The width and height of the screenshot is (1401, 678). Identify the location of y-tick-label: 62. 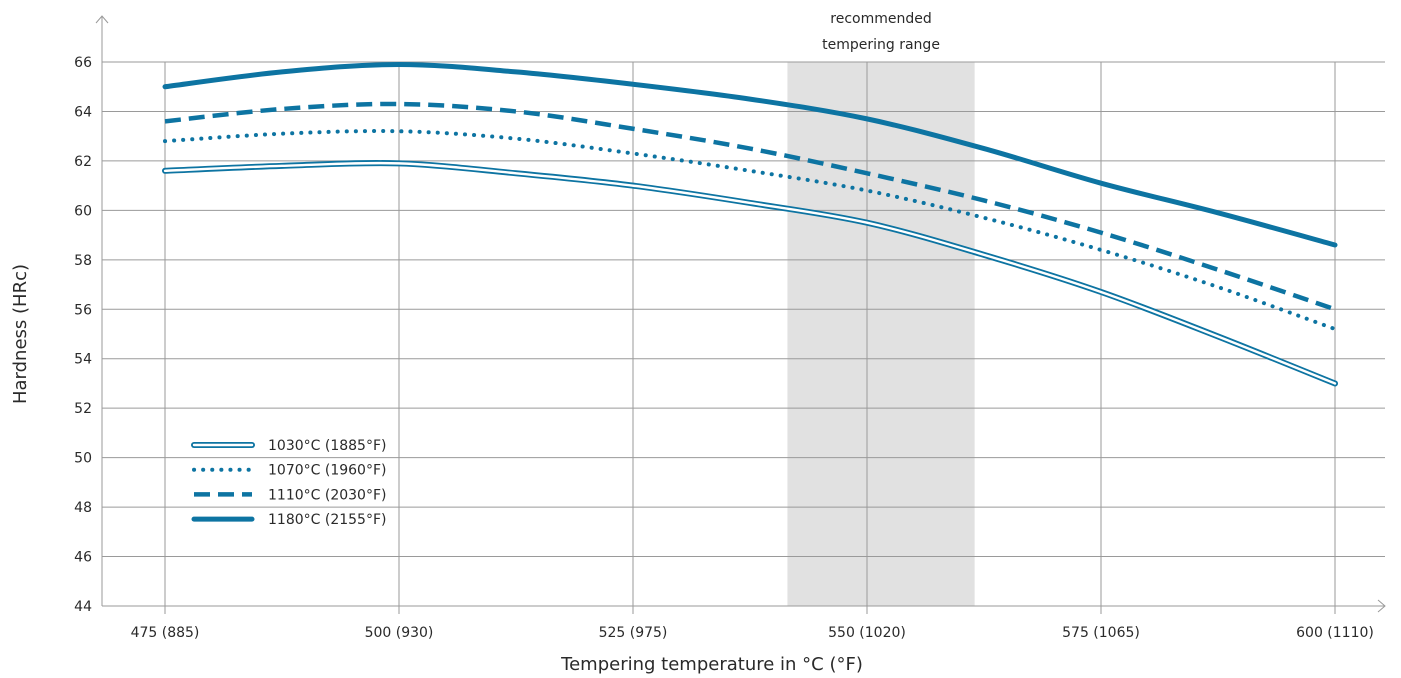
(83, 162).